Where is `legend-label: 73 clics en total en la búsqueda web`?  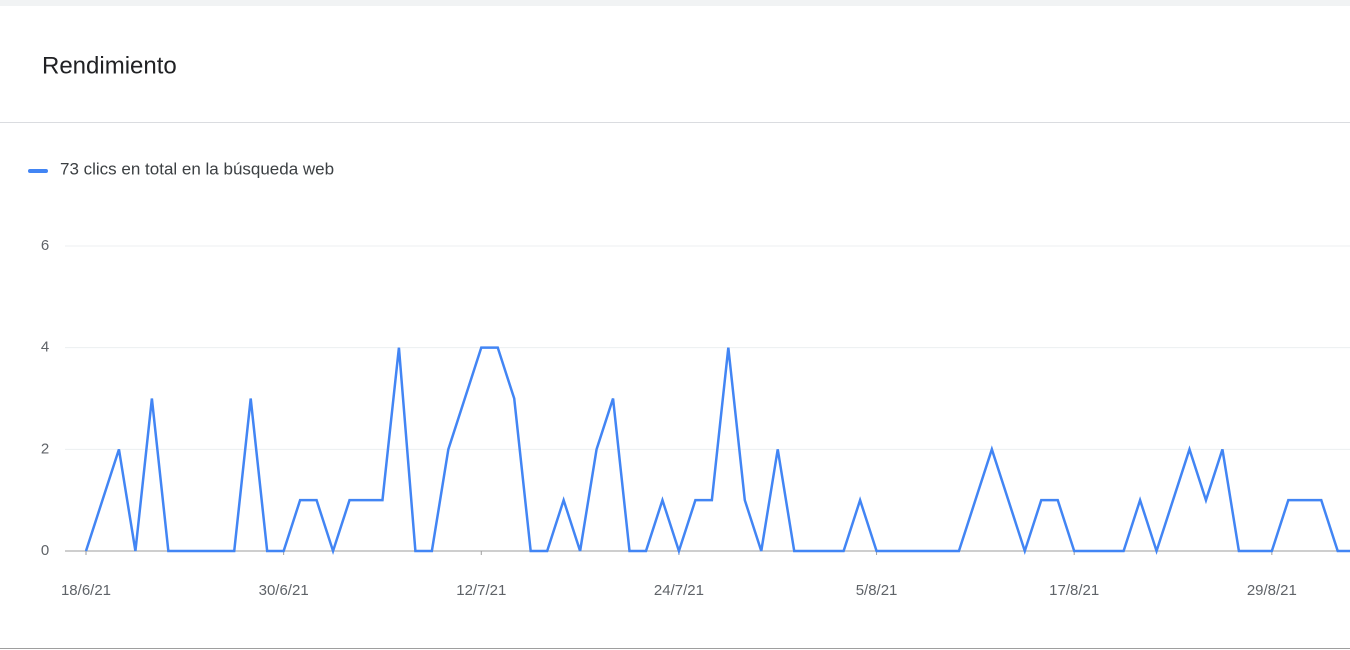
legend-label: 73 clics en total en la búsqueda web is located at coordinates (197, 168).